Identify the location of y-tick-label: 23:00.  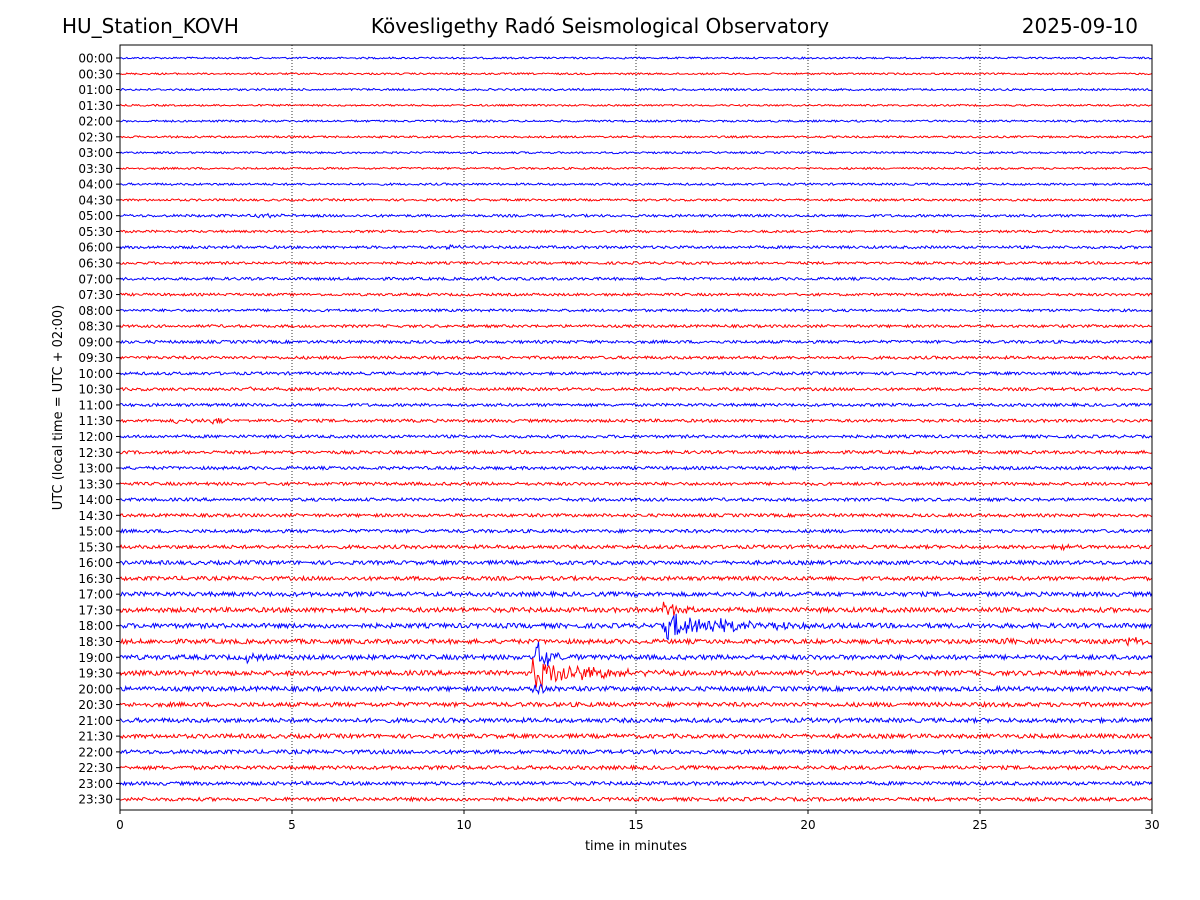
(95, 784).